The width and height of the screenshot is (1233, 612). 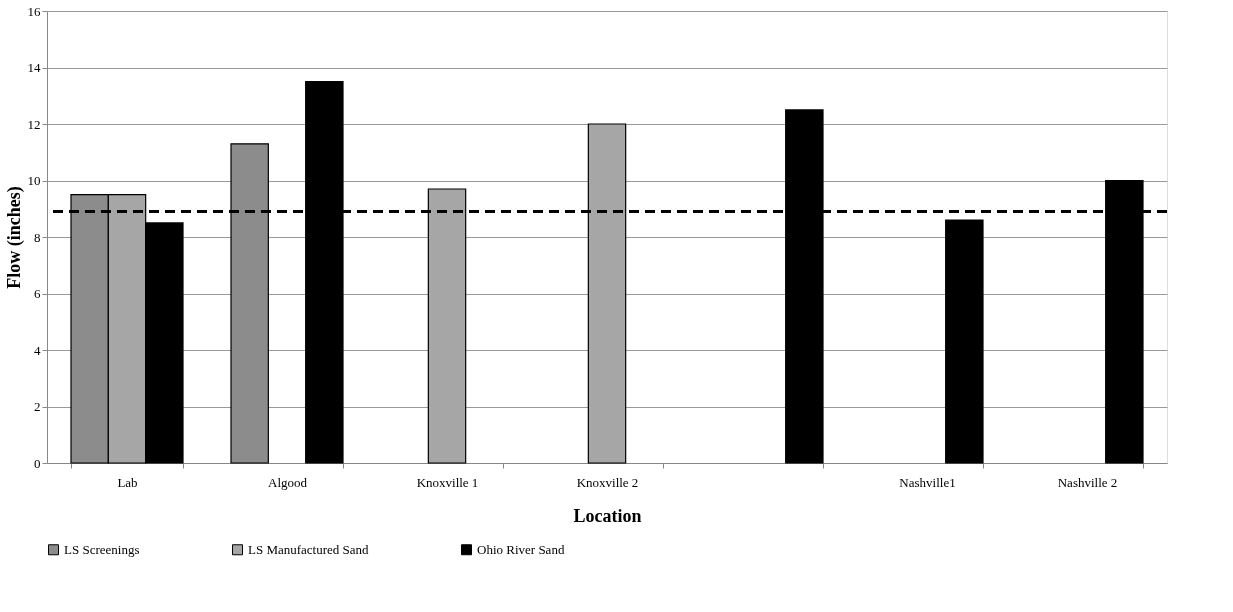 What do you see at coordinates (37, 350) in the screenshot?
I see `y-tick-label: 4` at bounding box center [37, 350].